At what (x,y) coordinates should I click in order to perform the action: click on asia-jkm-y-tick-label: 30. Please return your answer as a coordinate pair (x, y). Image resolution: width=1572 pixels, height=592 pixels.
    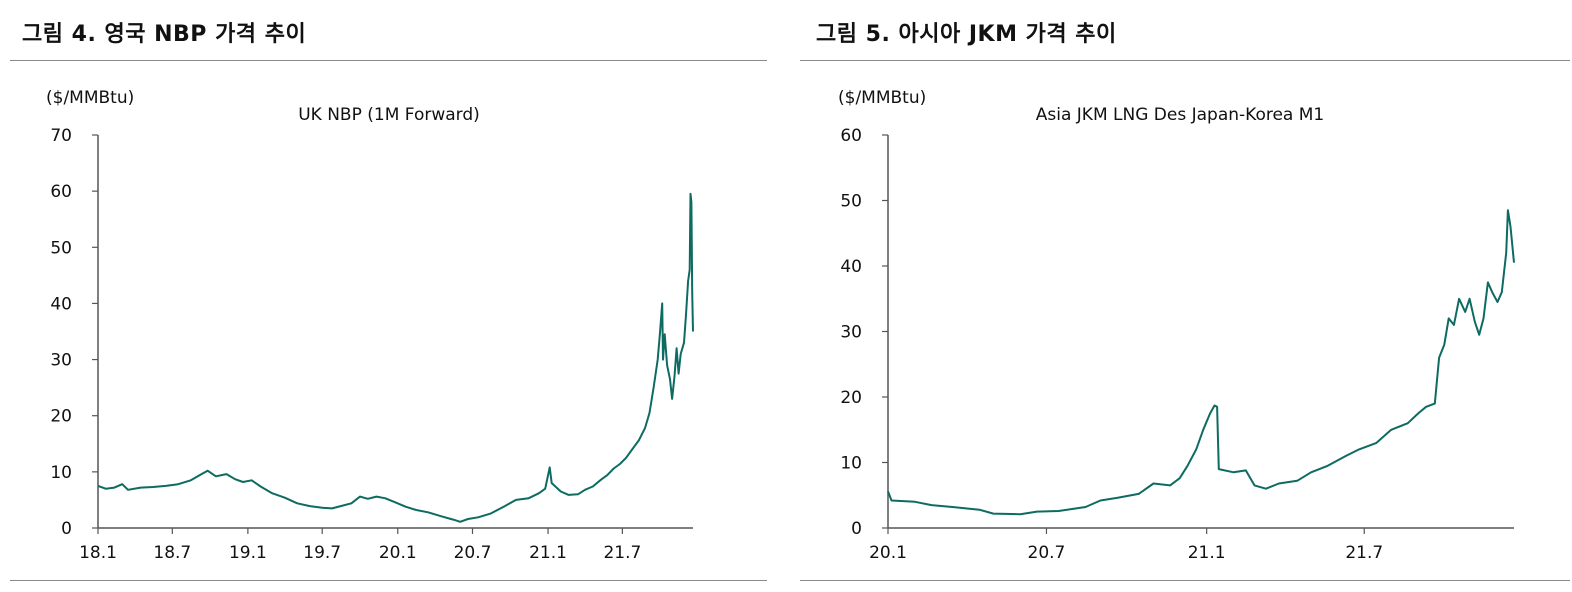
    Looking at the image, I should click on (851, 333).